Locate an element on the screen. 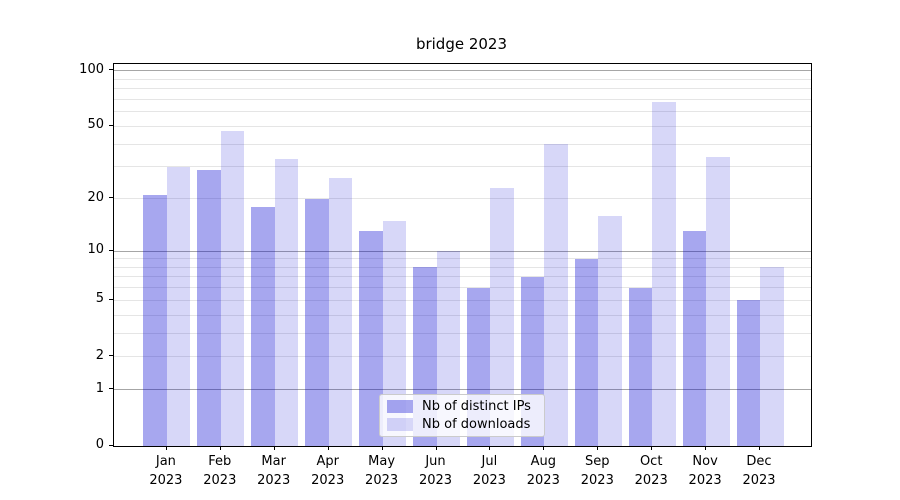 This screenshot has height=500, width=900. x-tick-mar-2023 is located at coordinates (274, 448).